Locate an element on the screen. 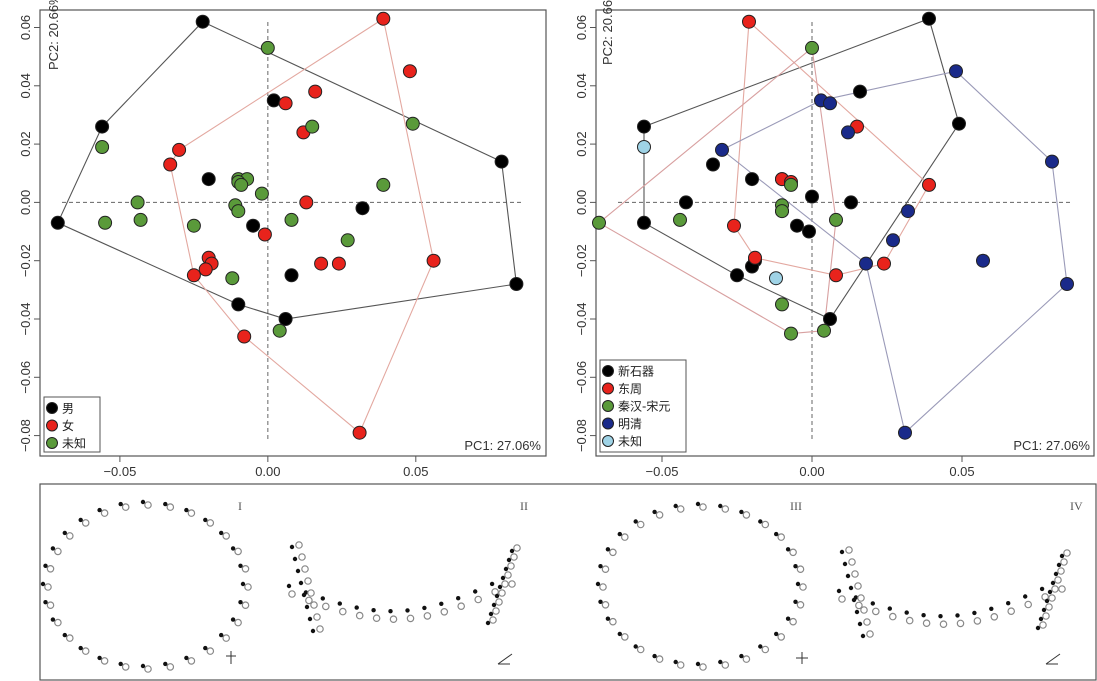 The height and width of the screenshot is (681, 1097). legend-label-2: 未知 is located at coordinates (74, 444).